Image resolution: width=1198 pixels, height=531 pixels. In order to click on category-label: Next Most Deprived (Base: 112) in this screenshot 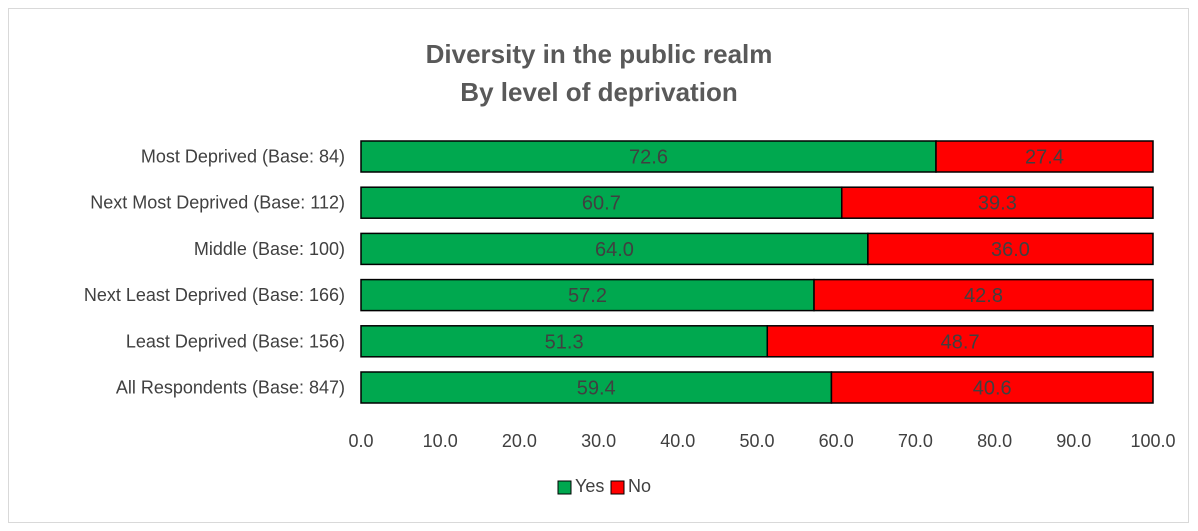, I will do `click(217, 203)`.